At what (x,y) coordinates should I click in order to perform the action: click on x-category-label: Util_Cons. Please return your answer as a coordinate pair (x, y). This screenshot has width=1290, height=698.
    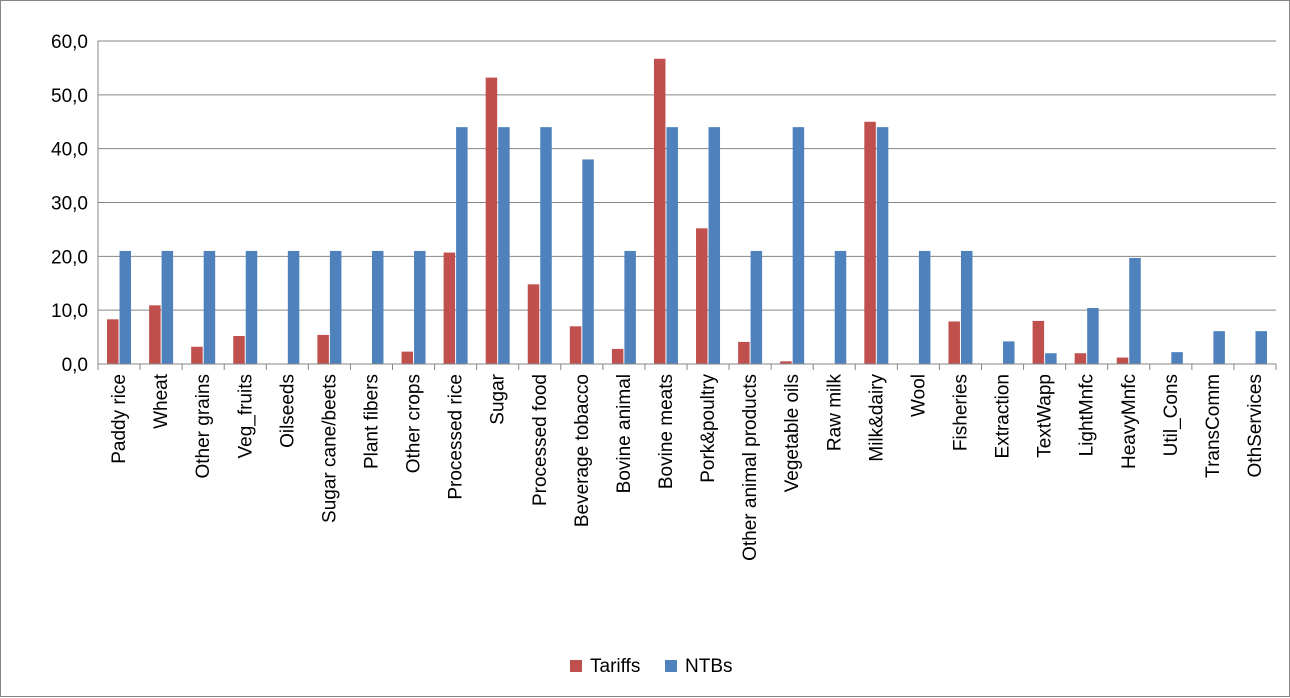
    Looking at the image, I should click on (1171, 415).